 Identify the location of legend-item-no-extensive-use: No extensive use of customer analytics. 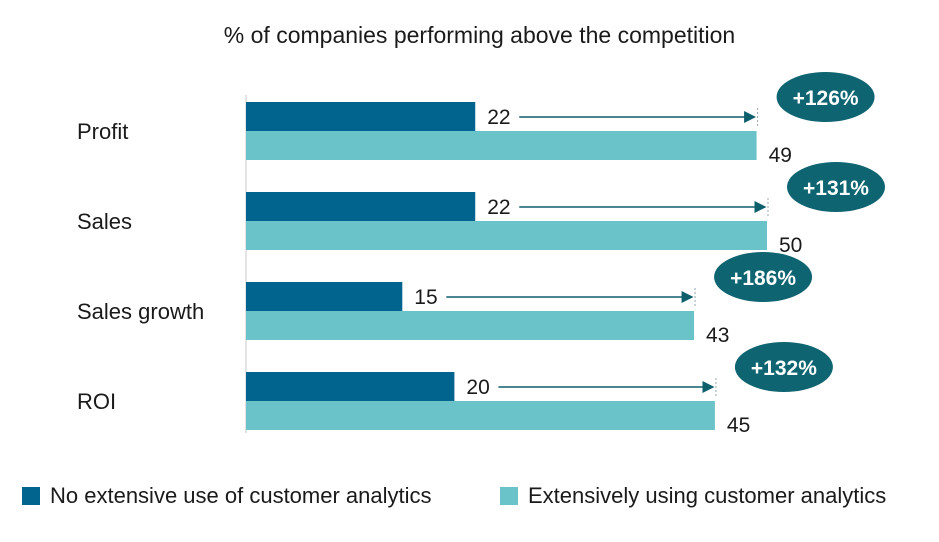
(227, 496).